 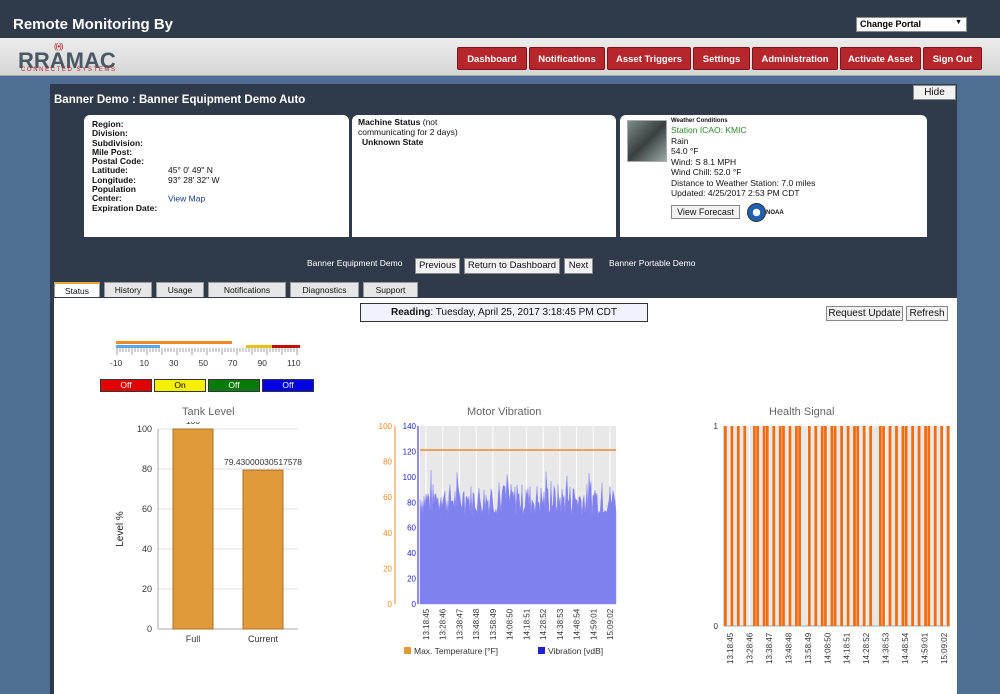 What do you see at coordinates (387, 497) in the screenshot?
I see `left-y-tick-label: 60` at bounding box center [387, 497].